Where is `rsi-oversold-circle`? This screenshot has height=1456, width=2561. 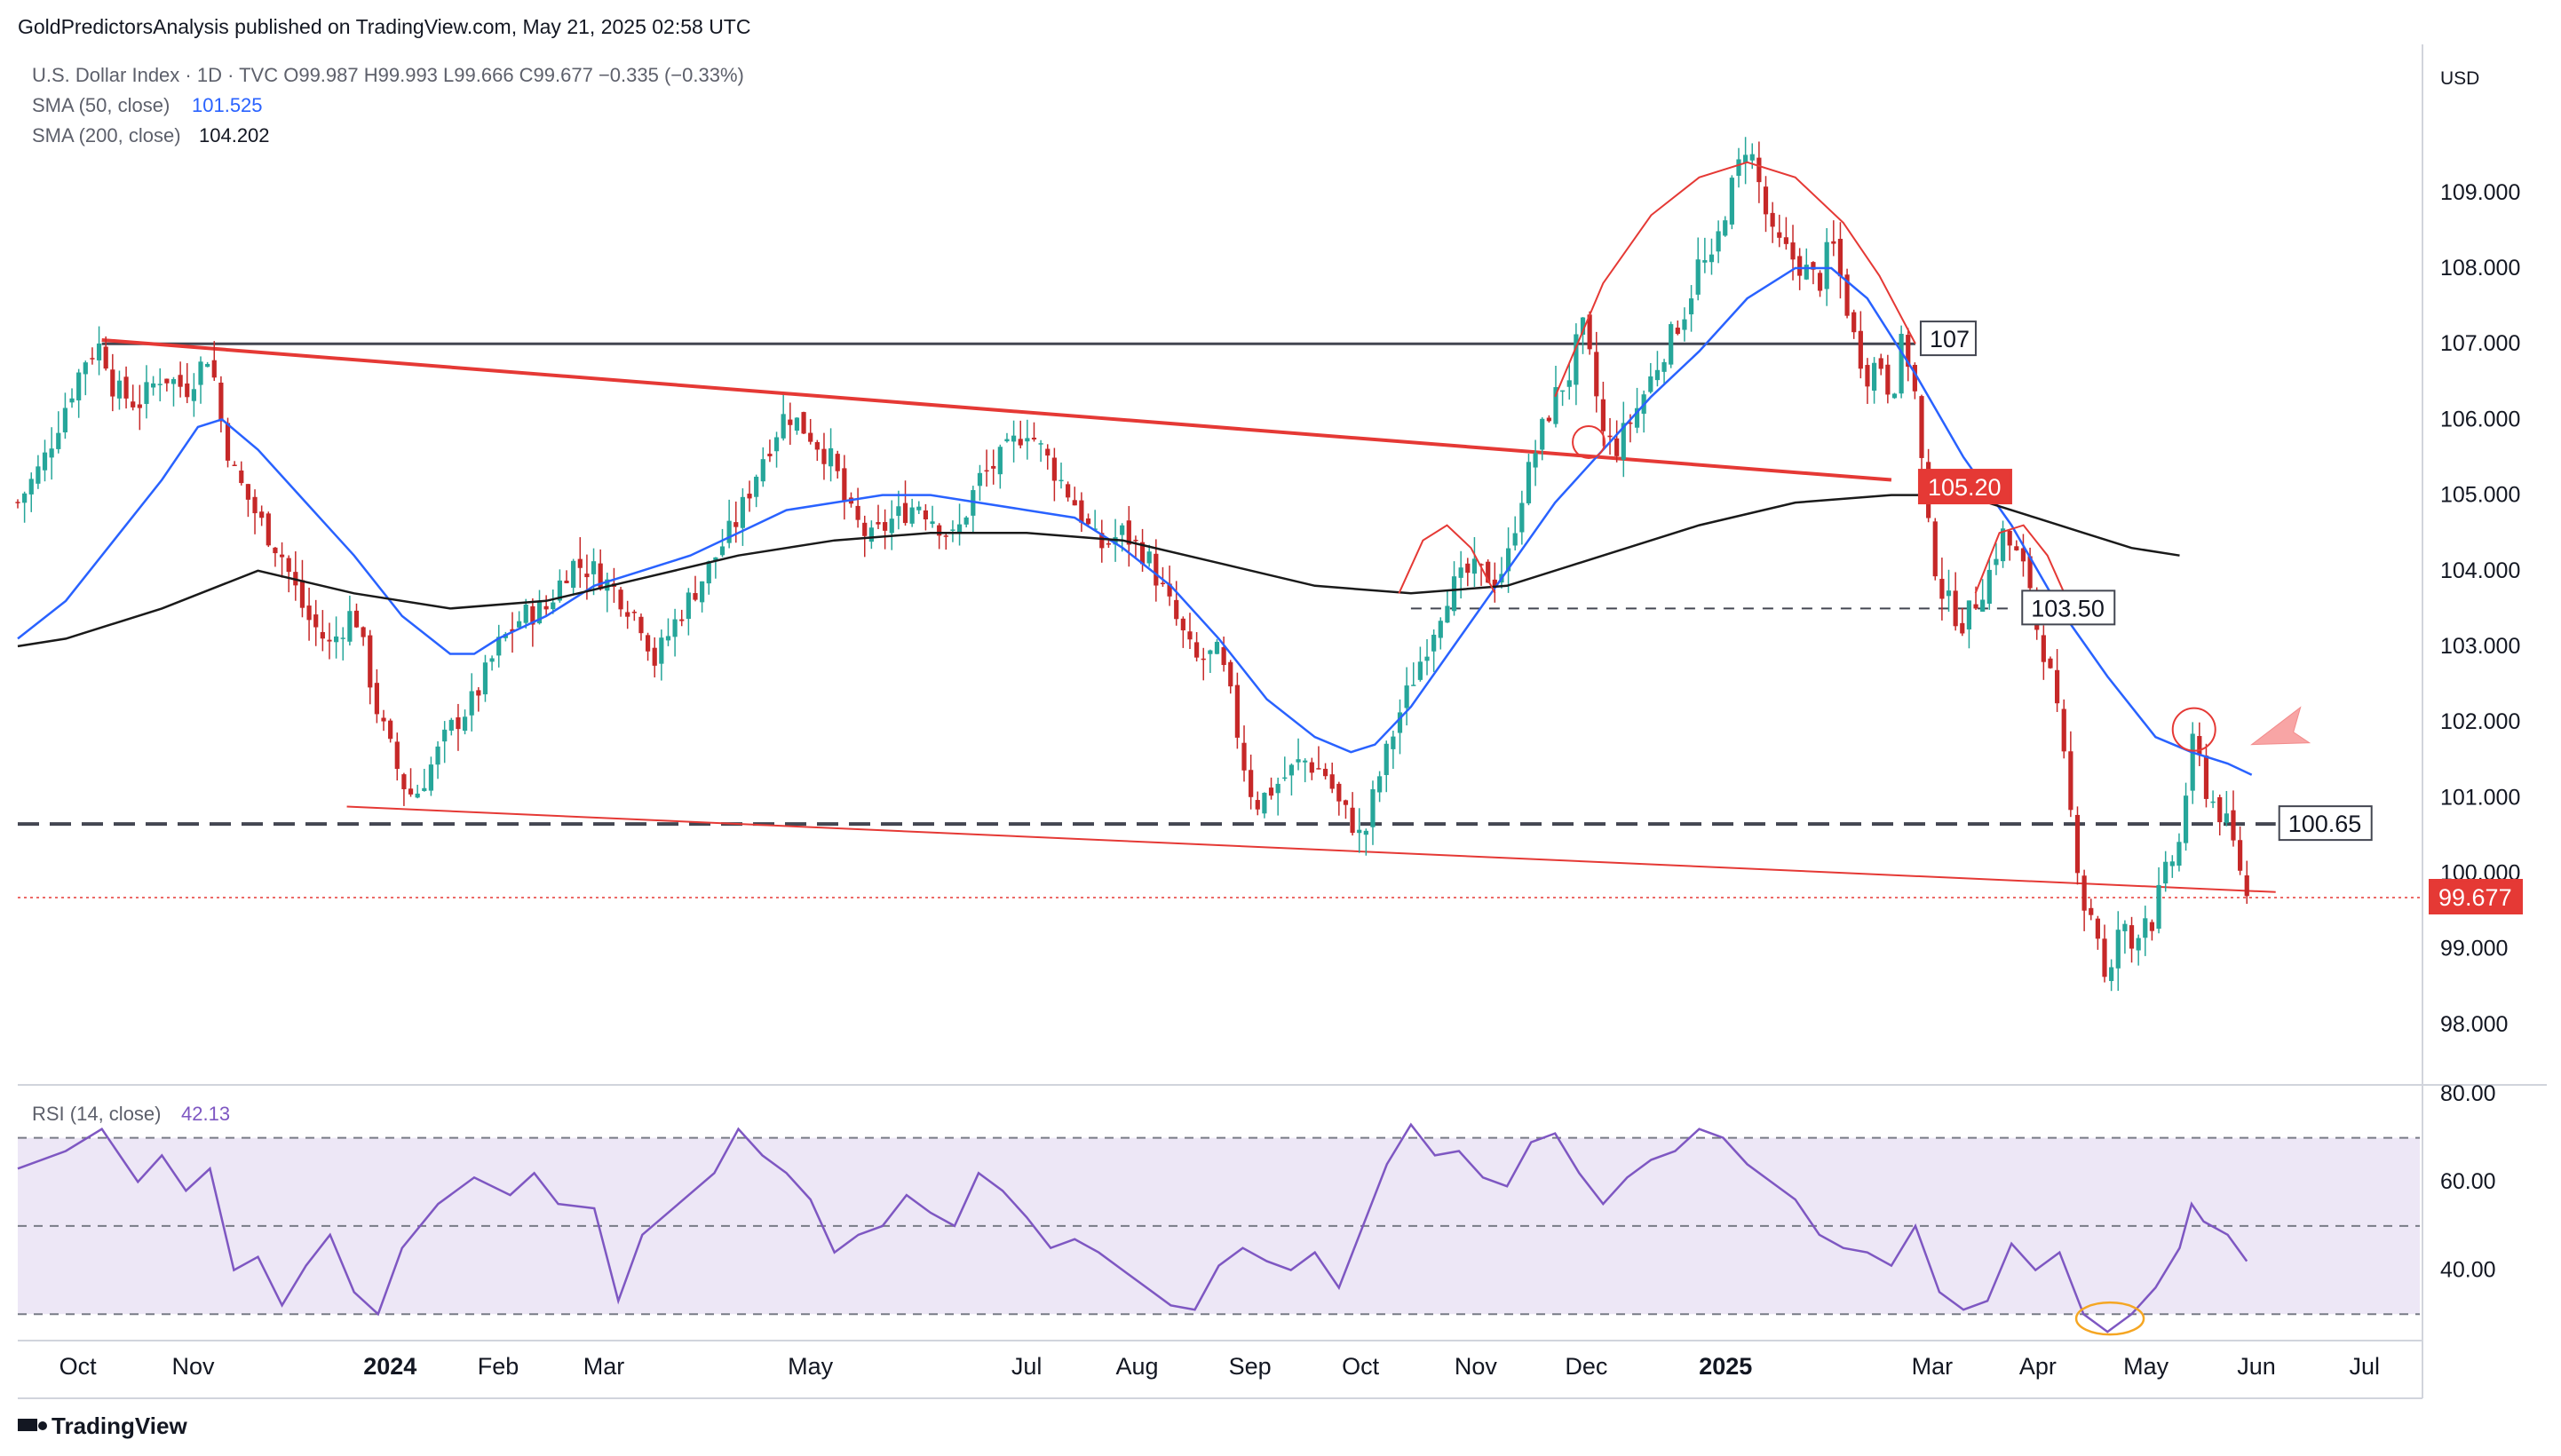
rsi-oversold-circle is located at coordinates (2109, 1318).